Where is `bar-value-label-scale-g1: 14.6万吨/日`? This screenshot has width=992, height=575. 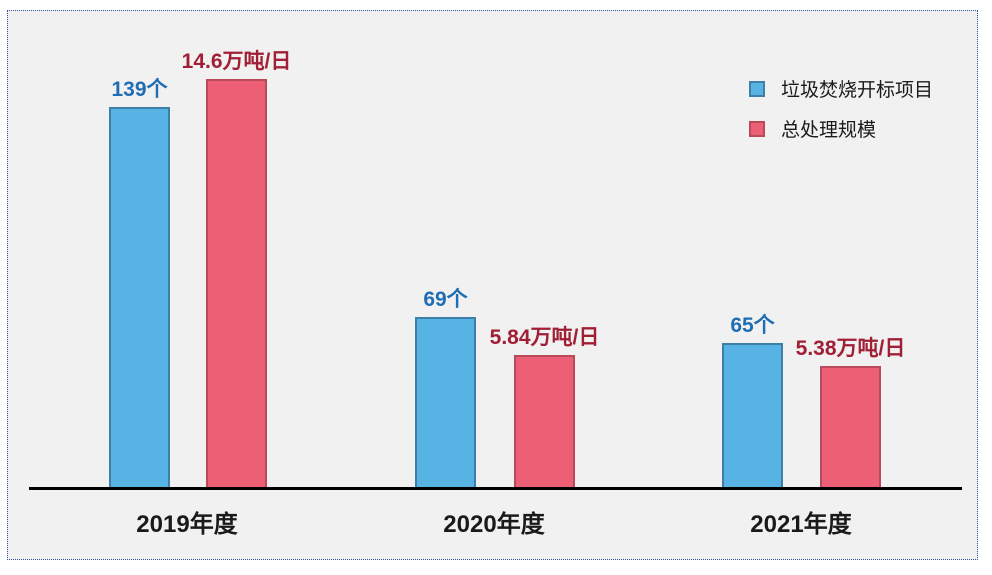 bar-value-label-scale-g1: 14.6万吨/日 is located at coordinates (236, 61).